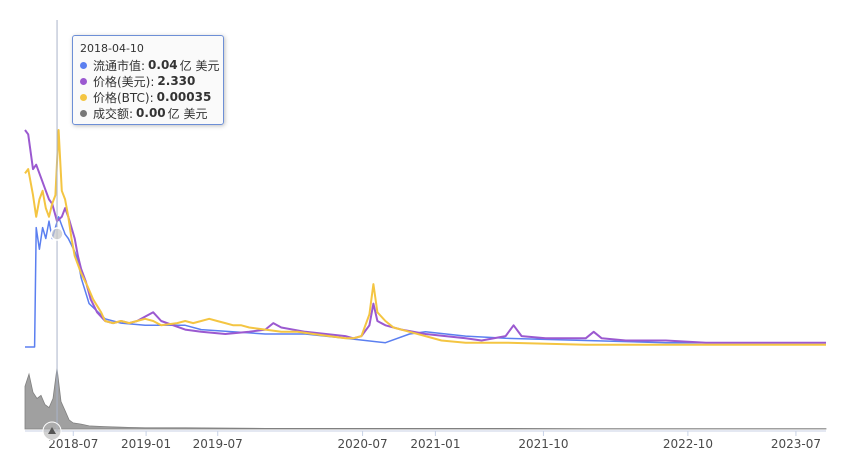  Describe the element at coordinates (184, 97) in the screenshot. I see `tooltip-value: 0.00035` at that location.